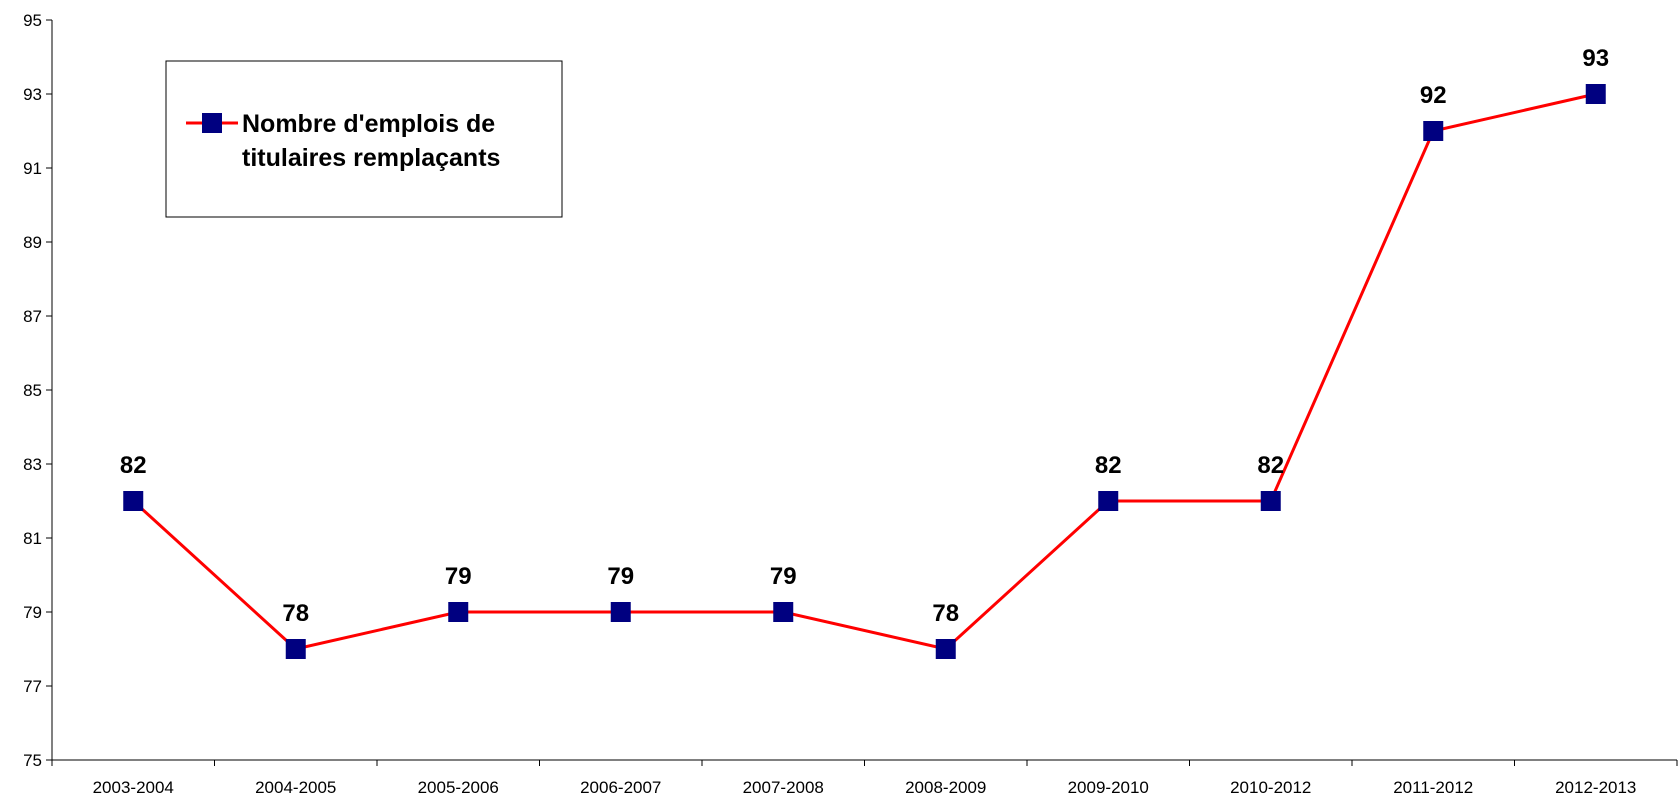  I want to click on x-tick-label: 2007-2008, so click(783, 787).